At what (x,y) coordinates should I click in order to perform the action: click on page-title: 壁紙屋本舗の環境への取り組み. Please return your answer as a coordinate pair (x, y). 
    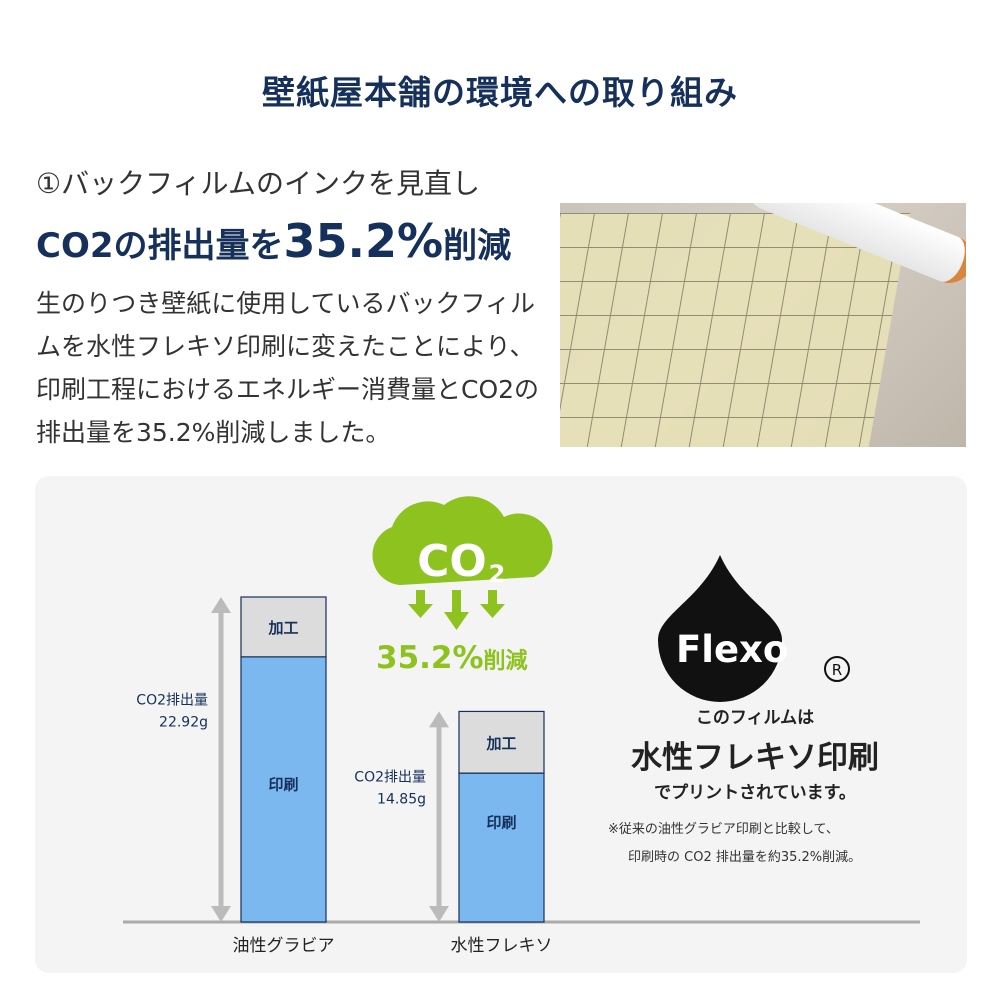
    Looking at the image, I should click on (500, 92).